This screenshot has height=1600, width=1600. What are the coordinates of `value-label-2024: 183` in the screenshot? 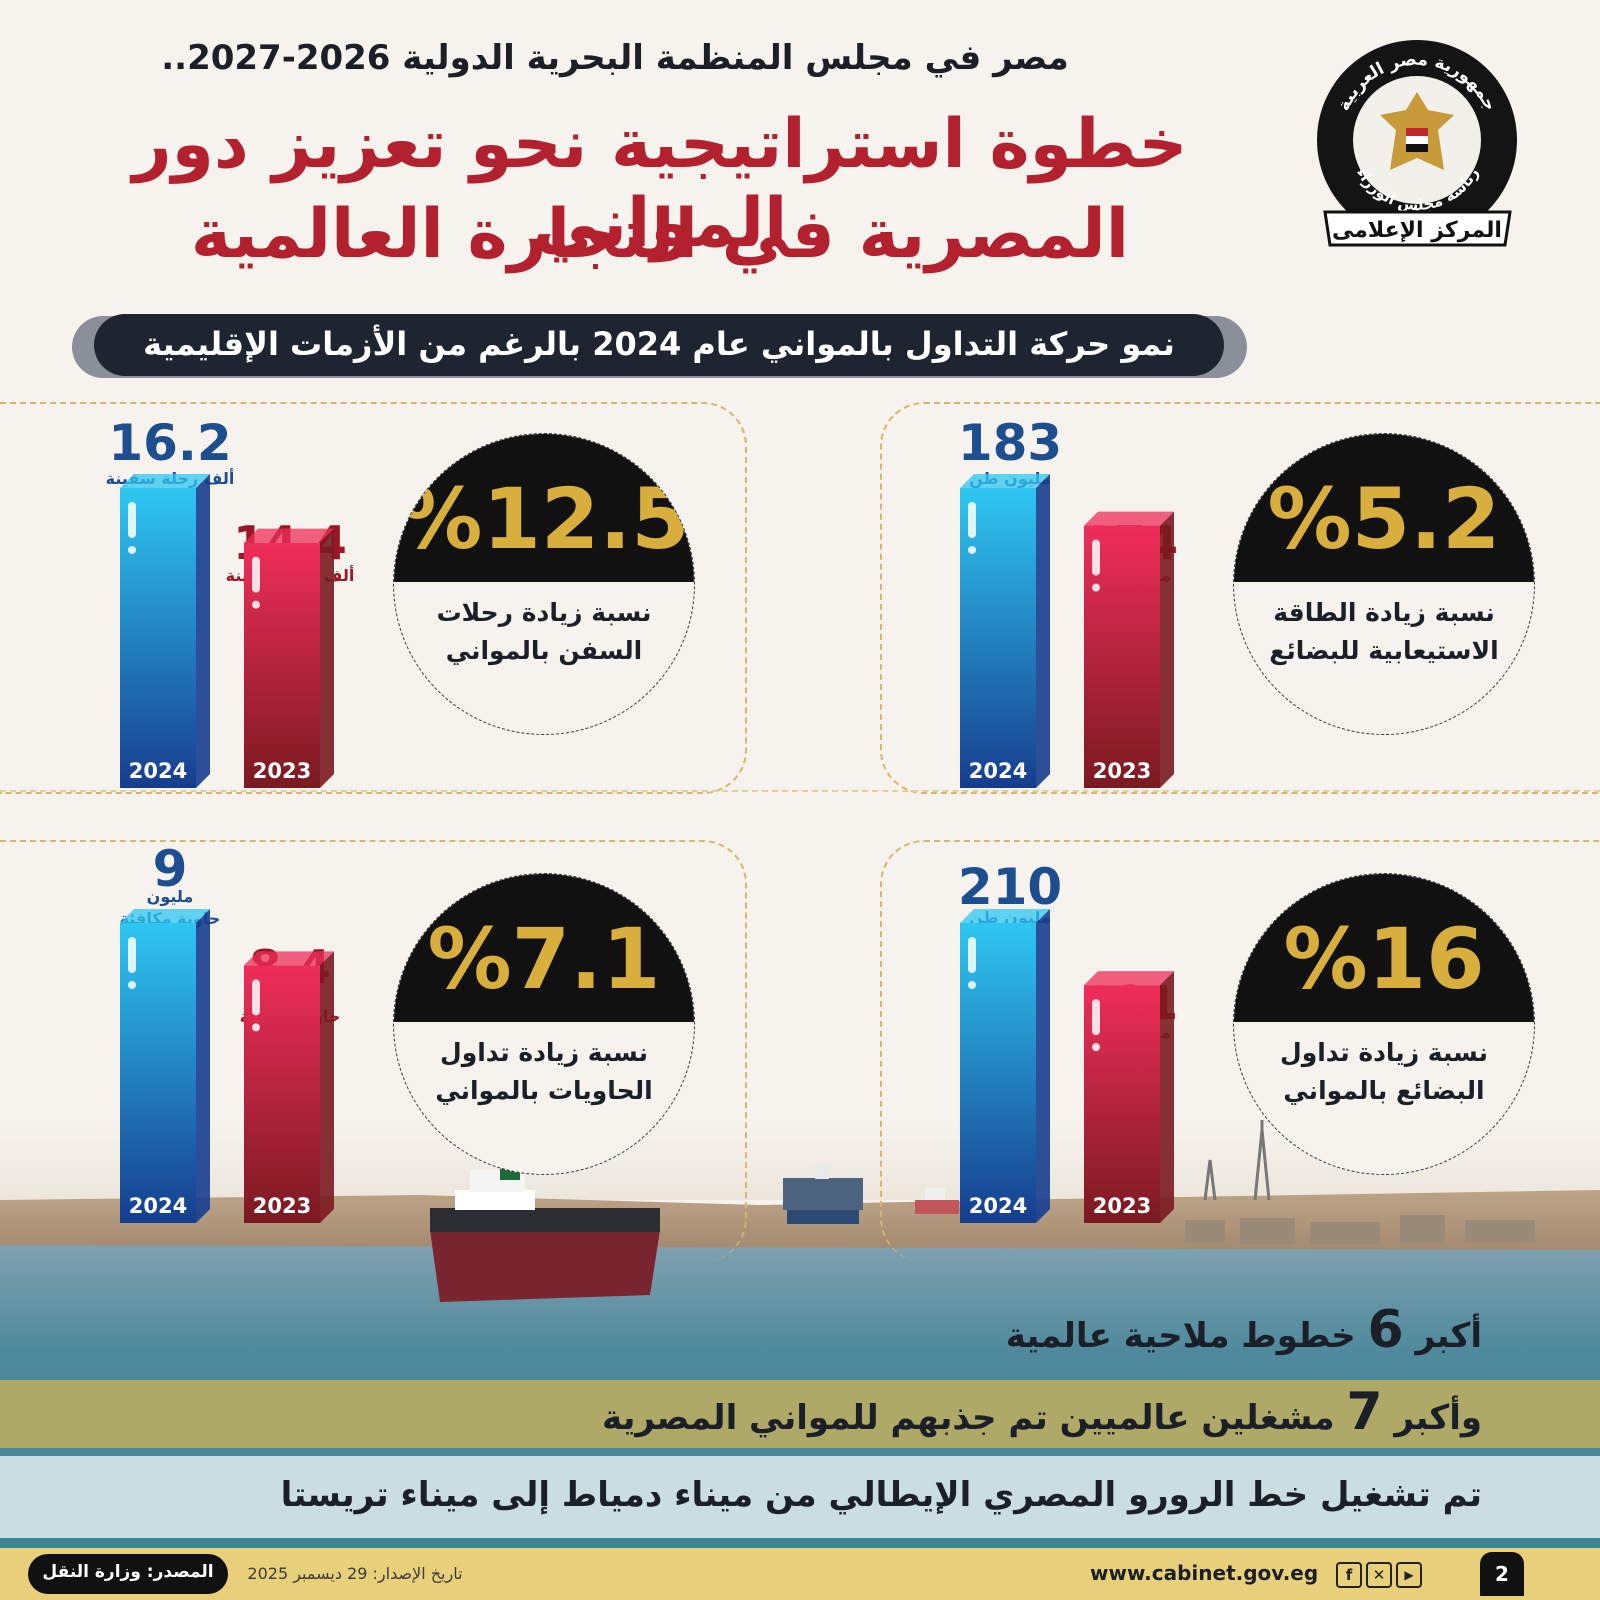 It's located at (1010, 443).